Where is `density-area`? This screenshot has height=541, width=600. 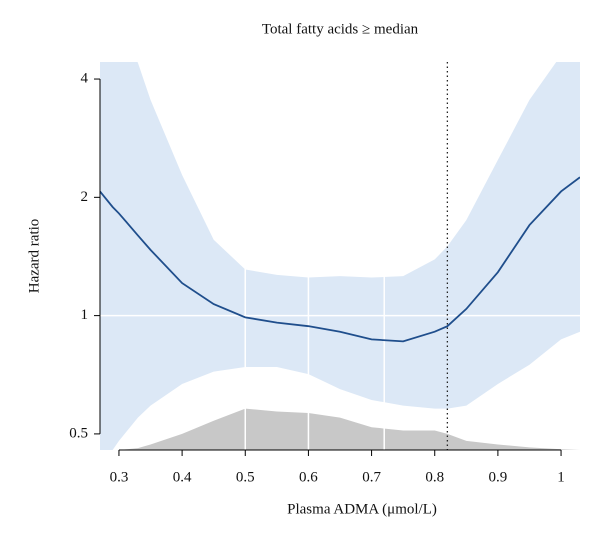
density-area is located at coordinates (340, 429).